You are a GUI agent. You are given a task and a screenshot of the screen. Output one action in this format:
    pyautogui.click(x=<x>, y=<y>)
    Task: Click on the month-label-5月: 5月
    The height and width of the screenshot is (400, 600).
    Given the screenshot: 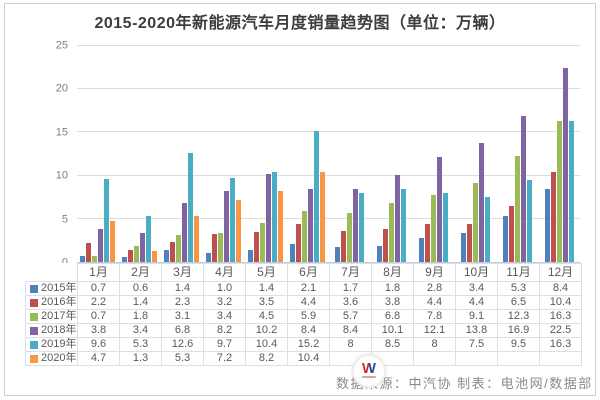 What is the action you would take?
    pyautogui.click(x=266, y=272)
    